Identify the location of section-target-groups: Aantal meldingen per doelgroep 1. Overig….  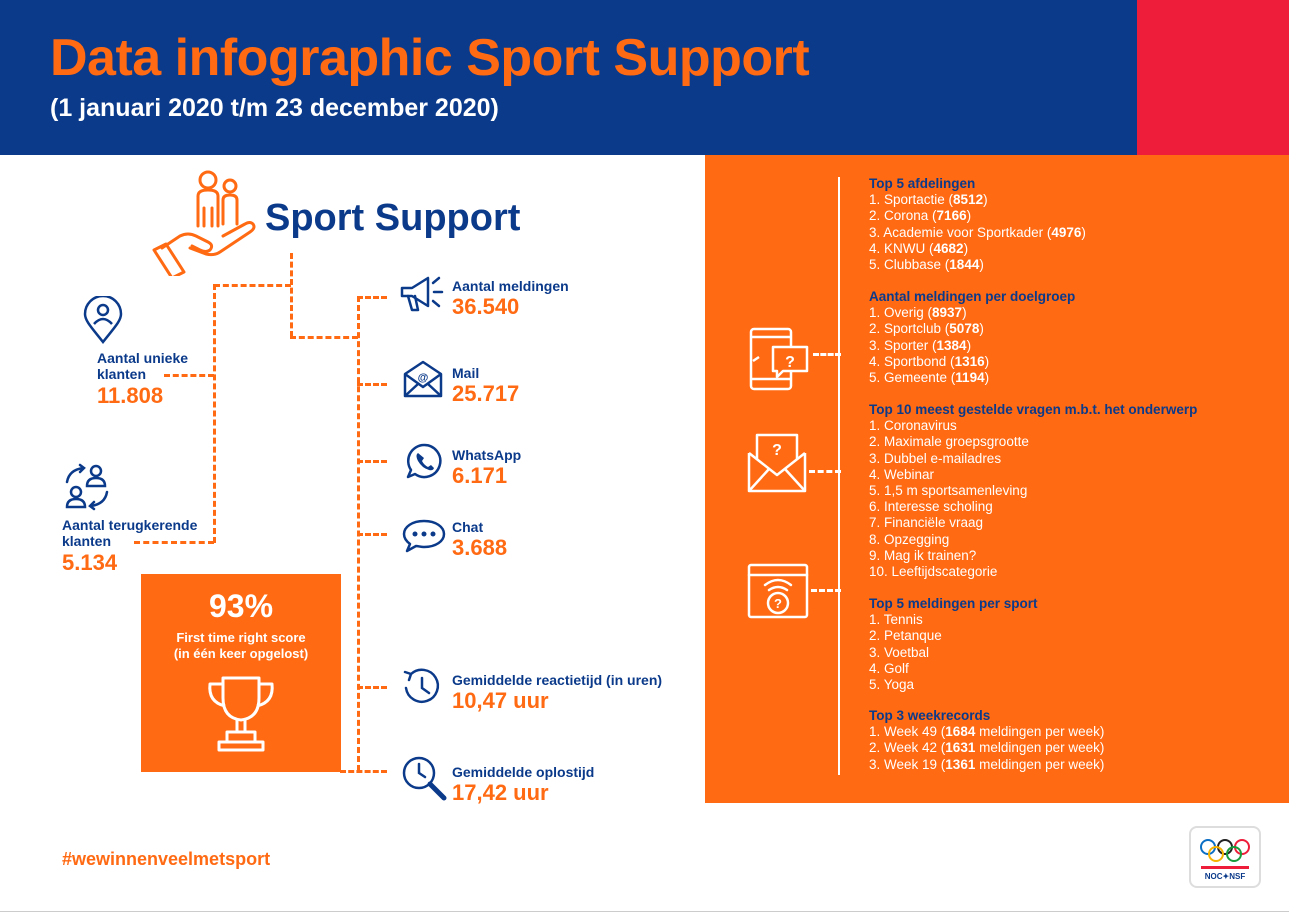
(972, 337).